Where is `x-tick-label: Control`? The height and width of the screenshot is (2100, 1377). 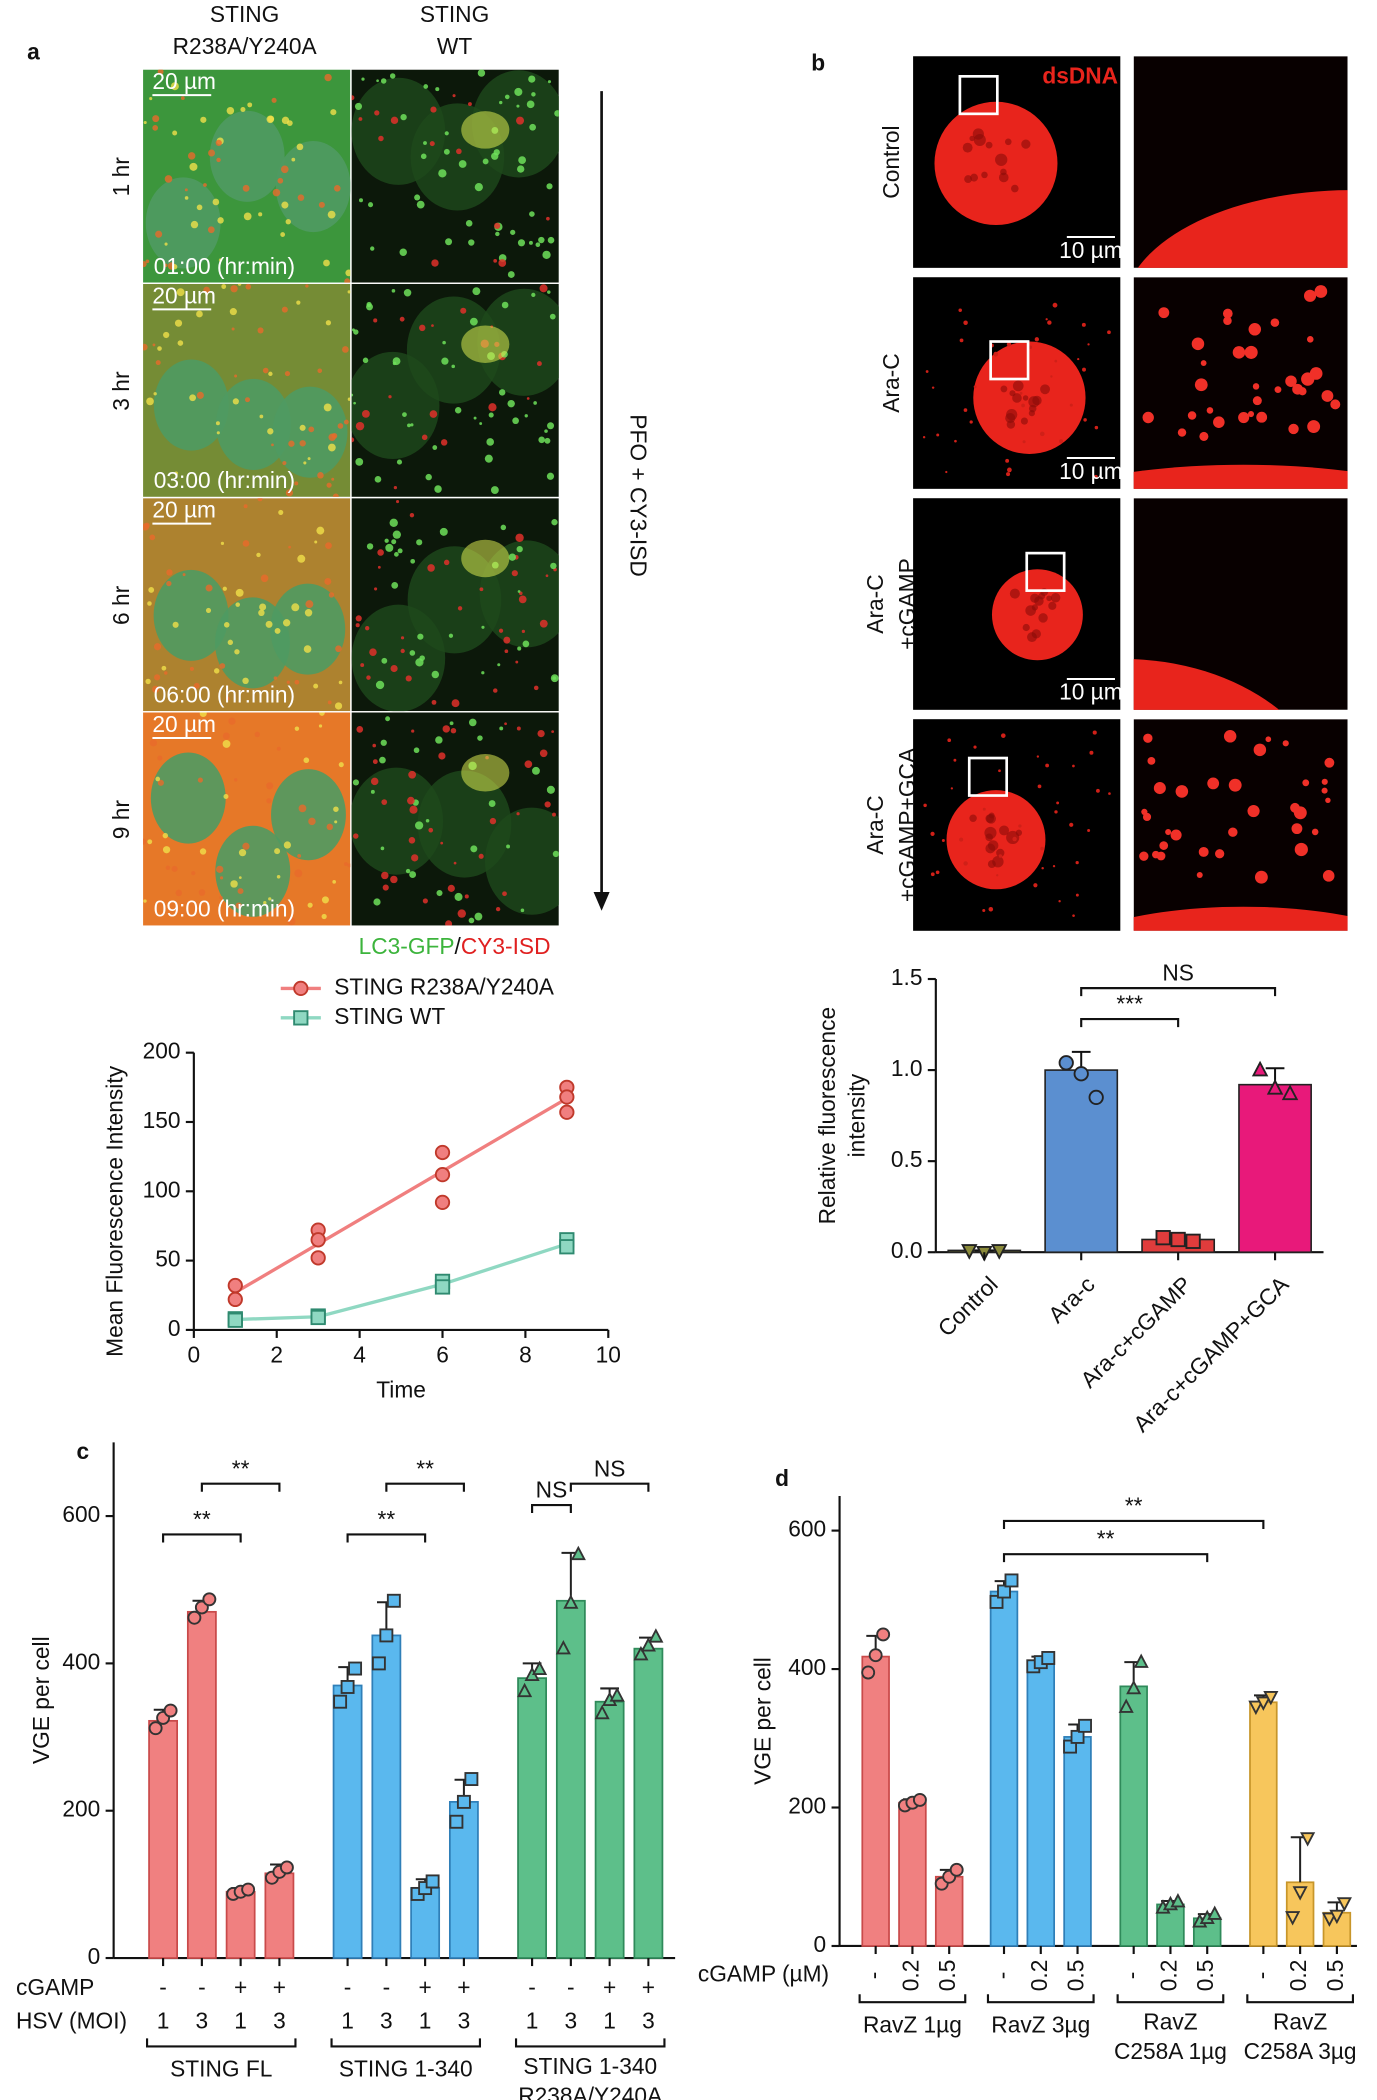
x-tick-label: Control is located at coordinates (968, 1306).